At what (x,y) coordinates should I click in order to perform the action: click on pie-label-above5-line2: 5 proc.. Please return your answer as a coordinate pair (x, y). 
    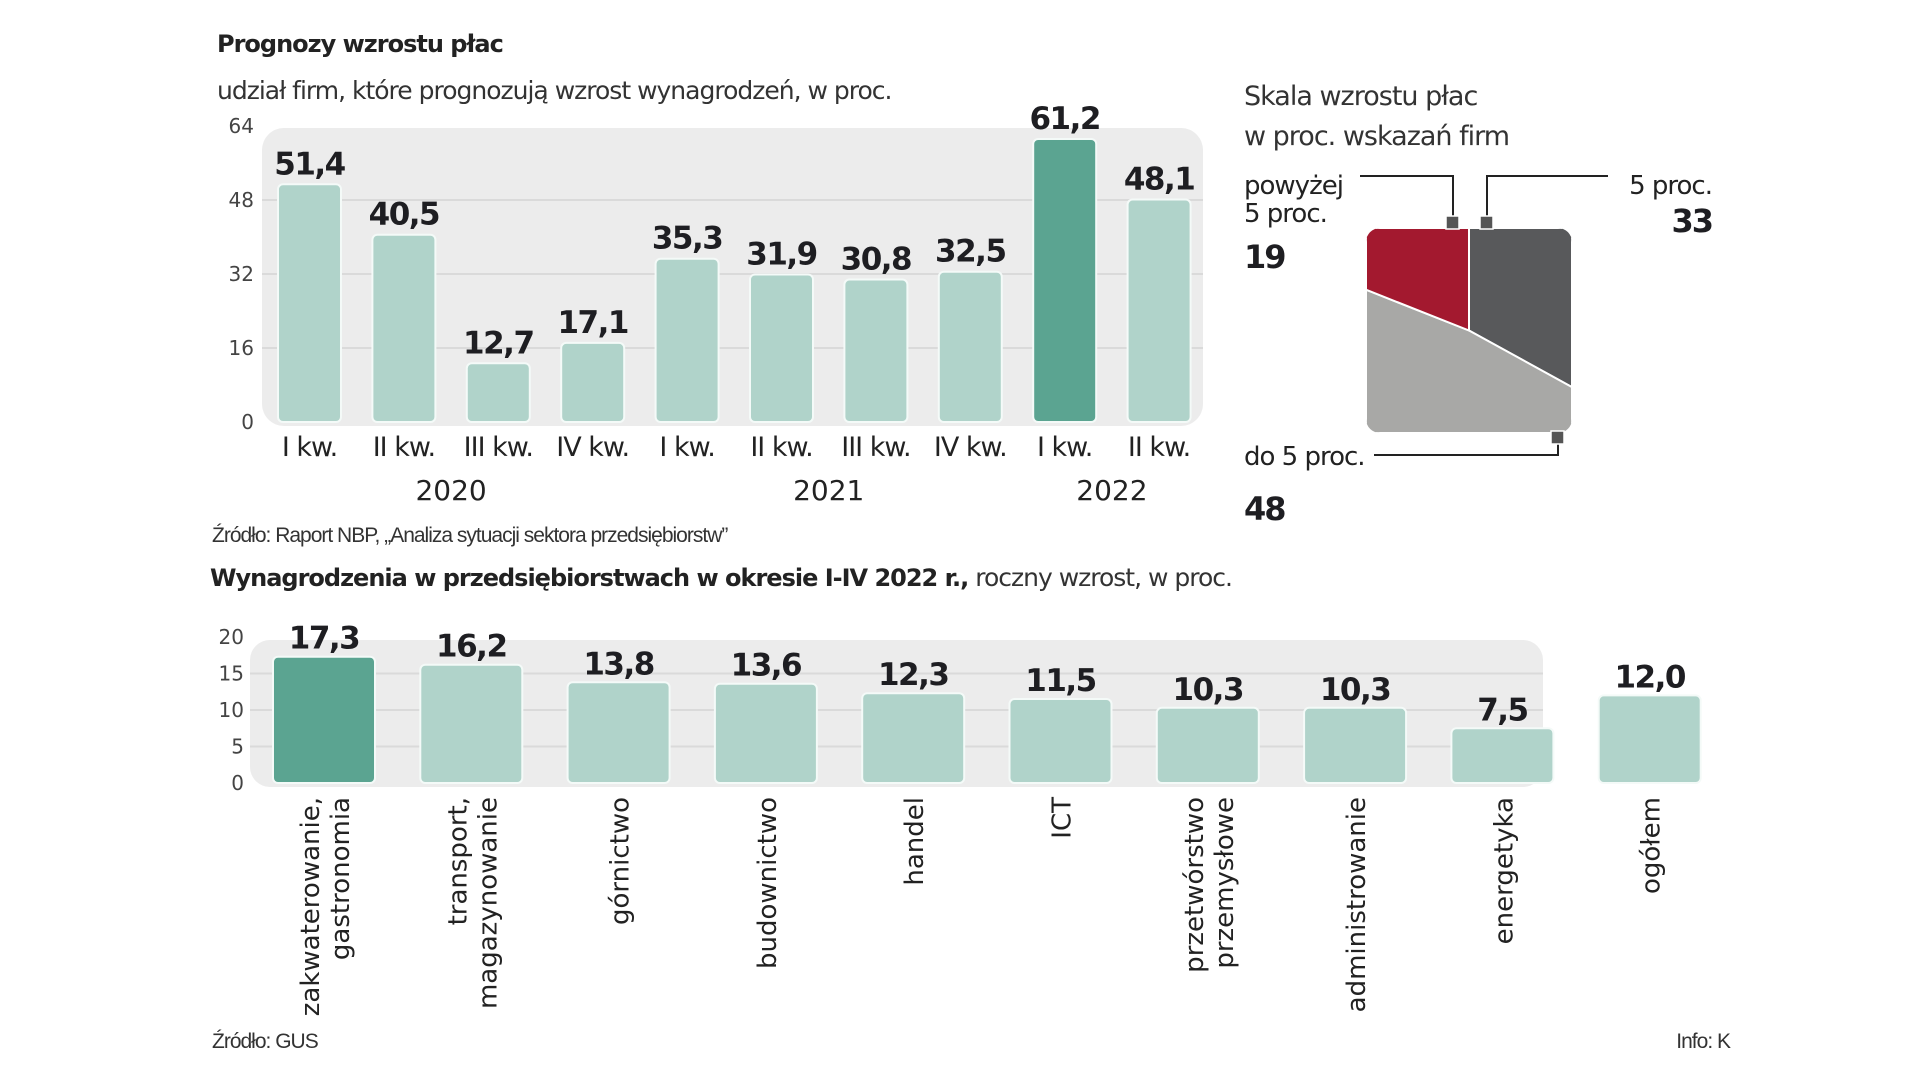
    Looking at the image, I should click on (1285, 214).